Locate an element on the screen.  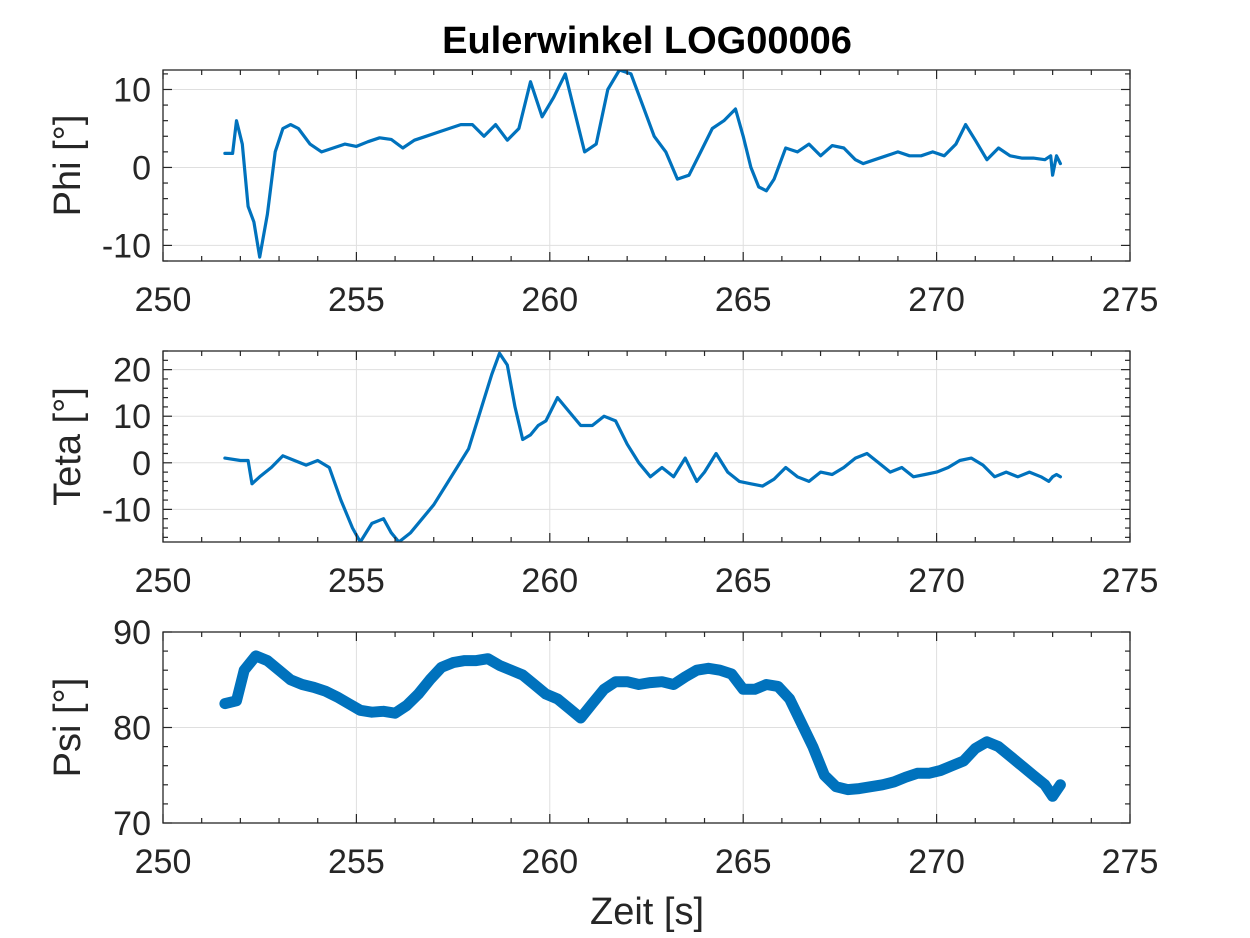
teta-x-tick-label: 265 is located at coordinates (743, 581).